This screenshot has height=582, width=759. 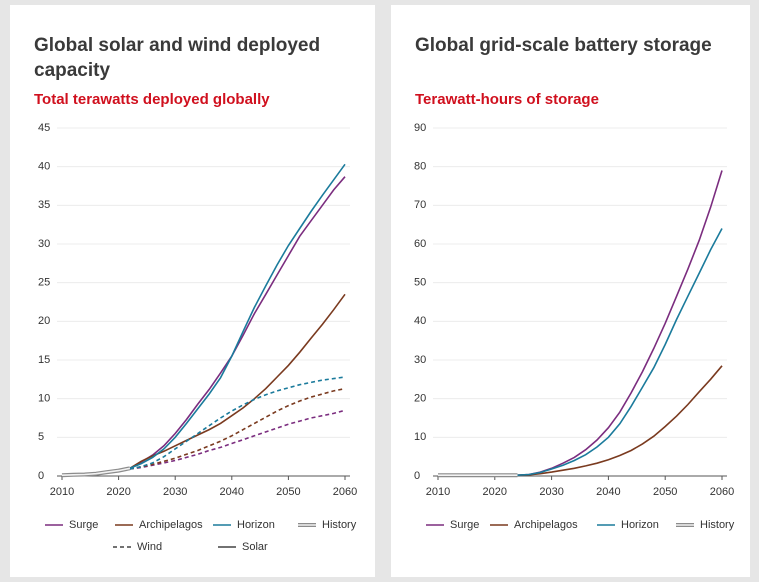 What do you see at coordinates (420, 128) in the screenshot?
I see `y-tick-label: 90` at bounding box center [420, 128].